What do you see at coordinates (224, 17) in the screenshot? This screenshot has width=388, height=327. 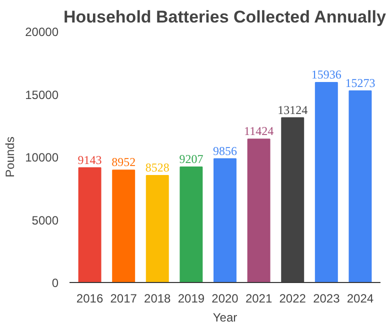 I see `chart-title: Household Batteries Collected Annually` at bounding box center [224, 17].